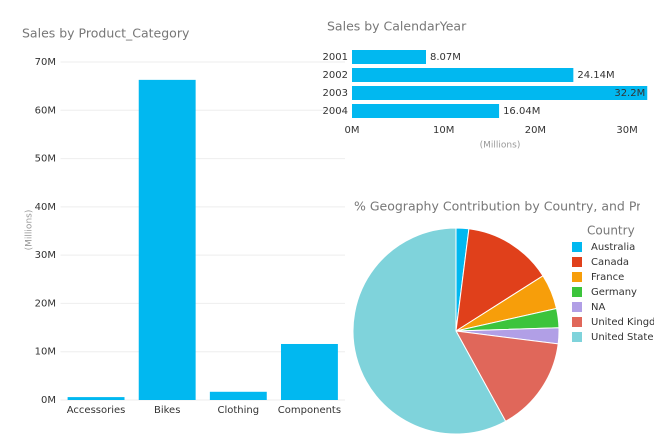 This screenshot has height=445, width=654. Describe the element at coordinates (610, 262) in the screenshot. I see `legend-label: Canada` at that location.